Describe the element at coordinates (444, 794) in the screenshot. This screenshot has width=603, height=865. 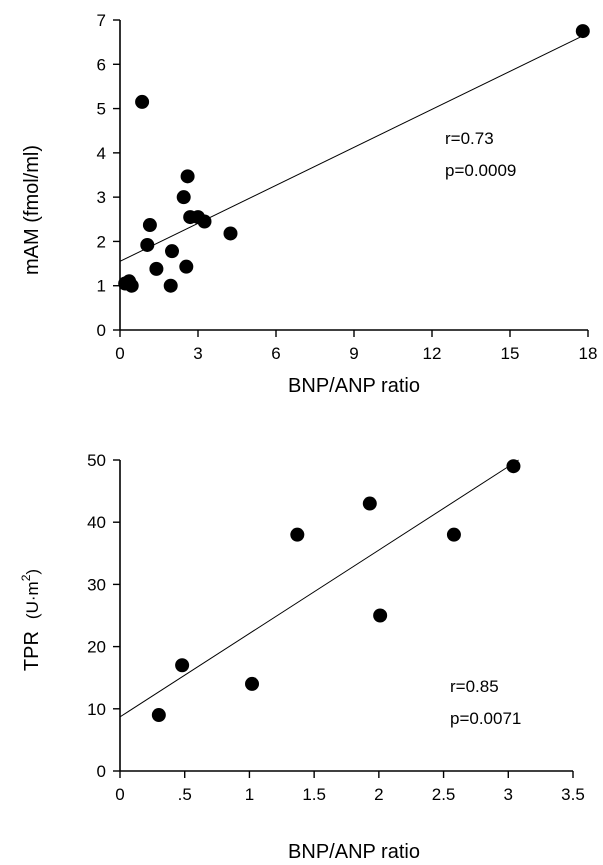
I see `chart-2-x-tick-label: 2.5` at that location.